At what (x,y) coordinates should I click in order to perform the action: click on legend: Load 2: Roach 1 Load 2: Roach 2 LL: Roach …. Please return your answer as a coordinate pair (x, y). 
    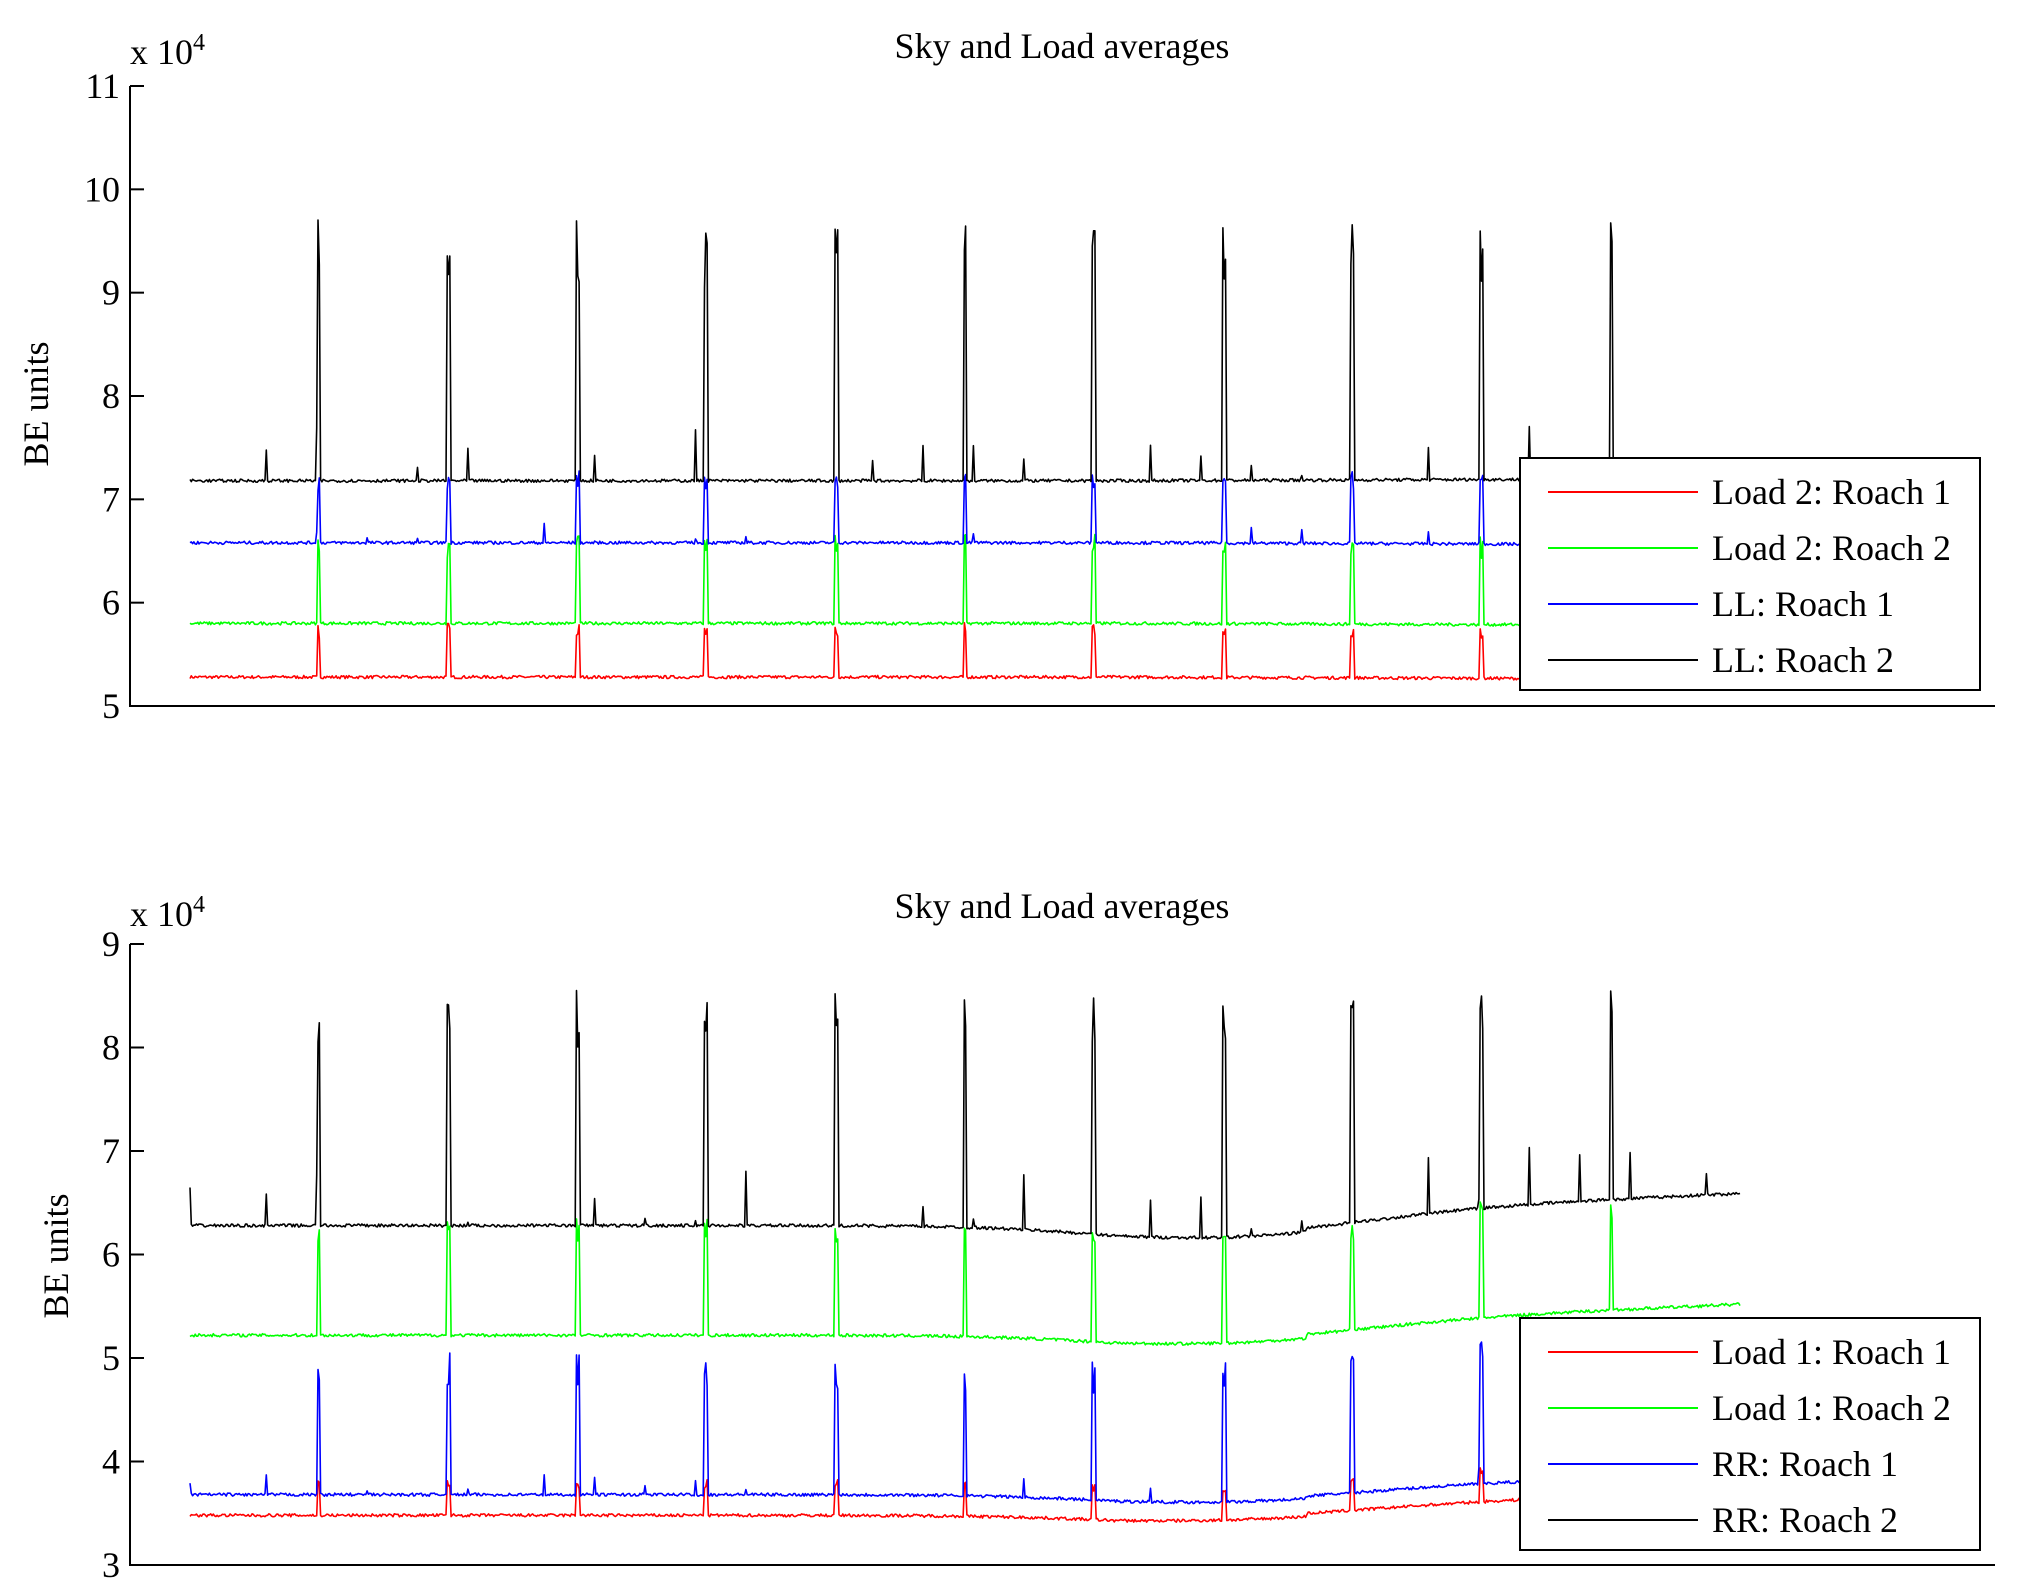
    Looking at the image, I should click on (1750, 574).